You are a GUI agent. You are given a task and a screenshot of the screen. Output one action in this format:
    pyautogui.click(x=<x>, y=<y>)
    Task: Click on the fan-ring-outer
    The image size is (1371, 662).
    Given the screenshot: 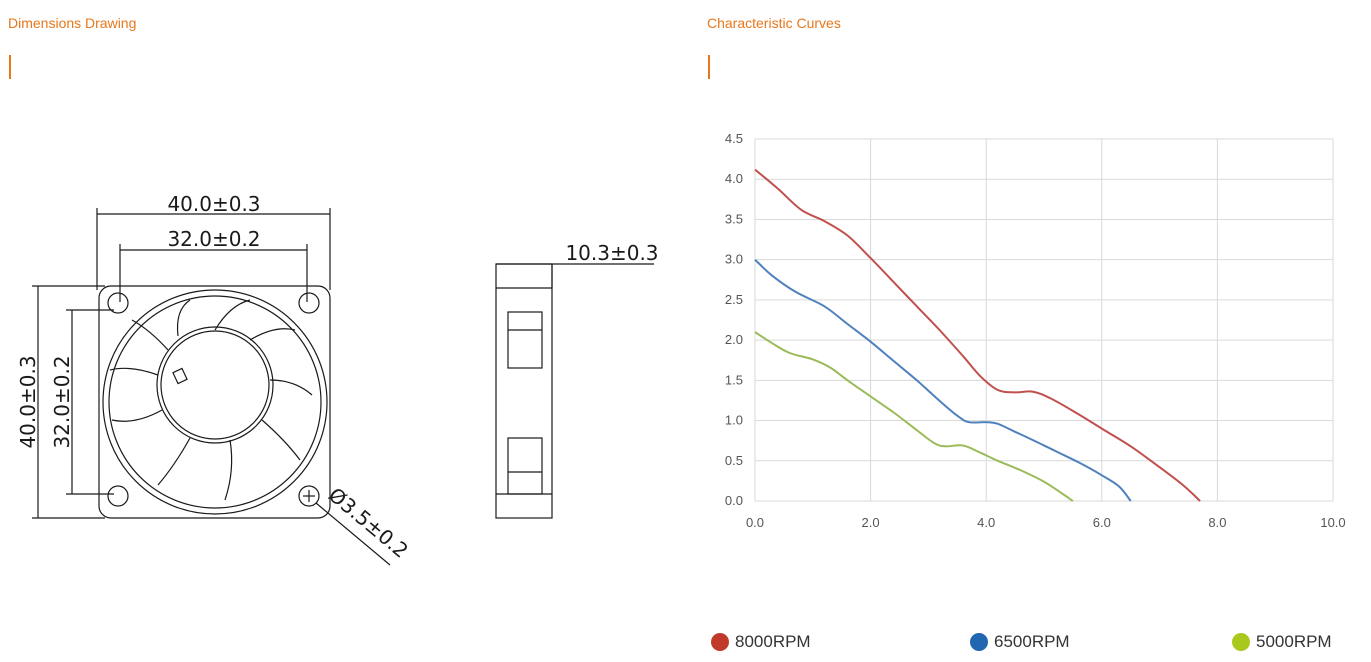 What is the action you would take?
    pyautogui.click(x=215, y=402)
    